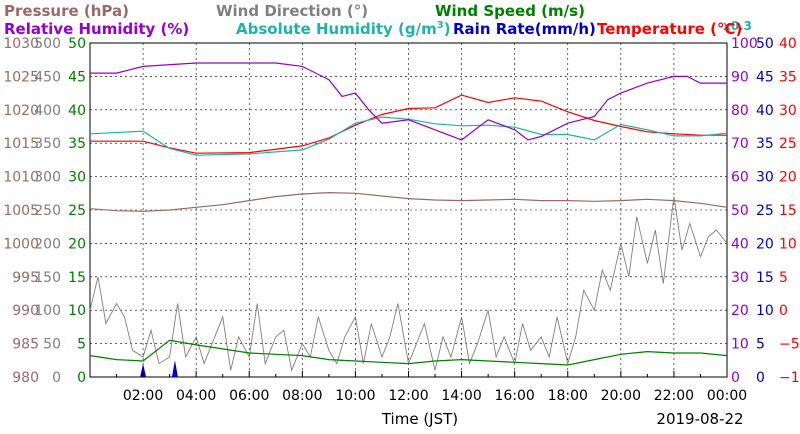 Image resolution: width=800 pixels, height=434 pixels. Describe the element at coordinates (47, 311) in the screenshot. I see `wind-direction-tick: 100` at that location.